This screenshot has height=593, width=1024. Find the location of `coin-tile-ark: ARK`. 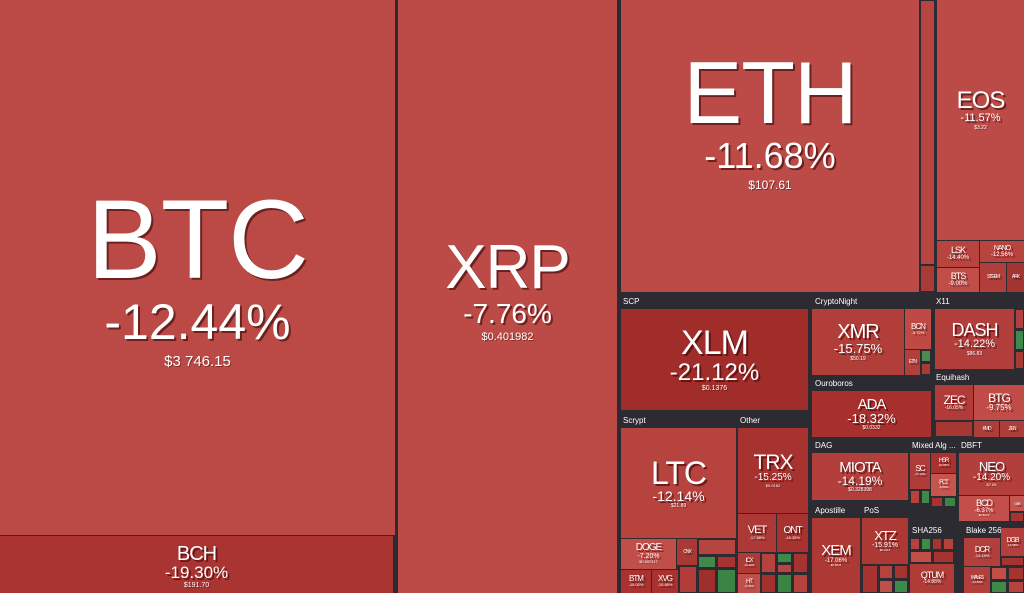

coin-tile-ark: ARK is located at coordinates (1015, 277).